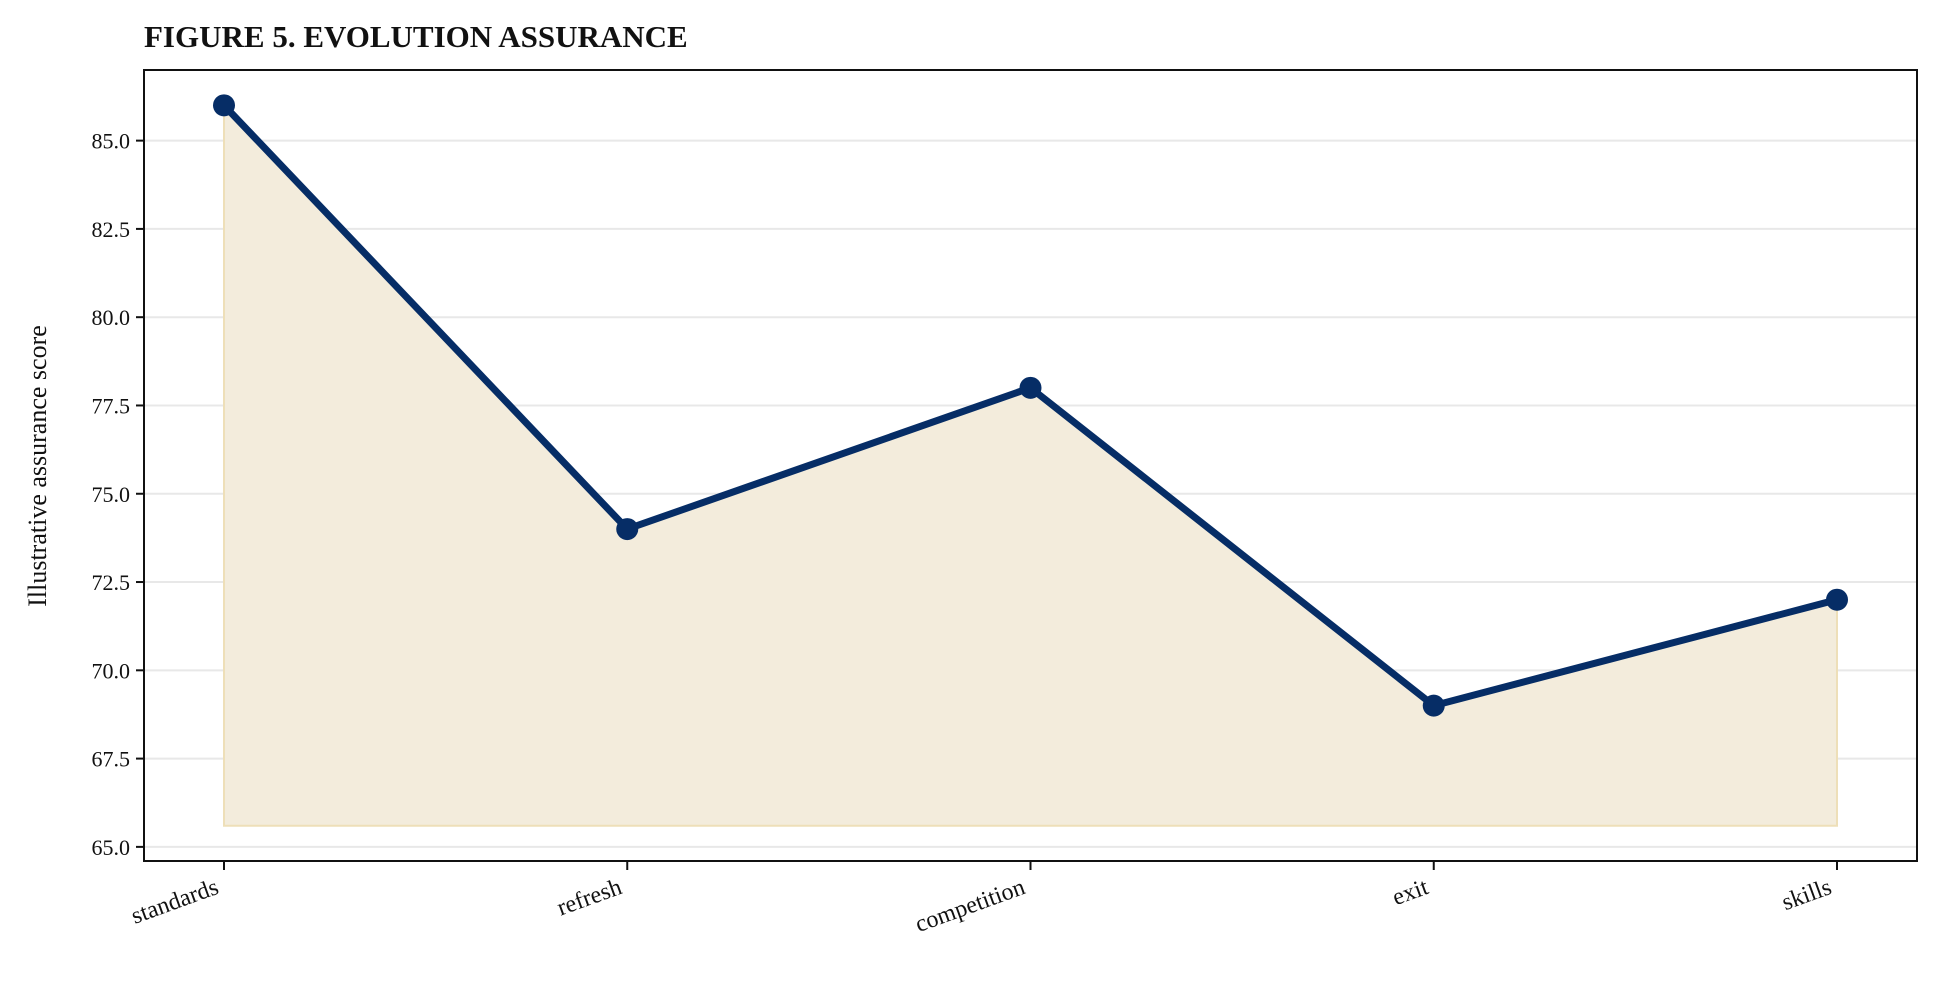 The image size is (1940, 983). What do you see at coordinates (111, 229) in the screenshot?
I see `y-tick-label: 82.5` at bounding box center [111, 229].